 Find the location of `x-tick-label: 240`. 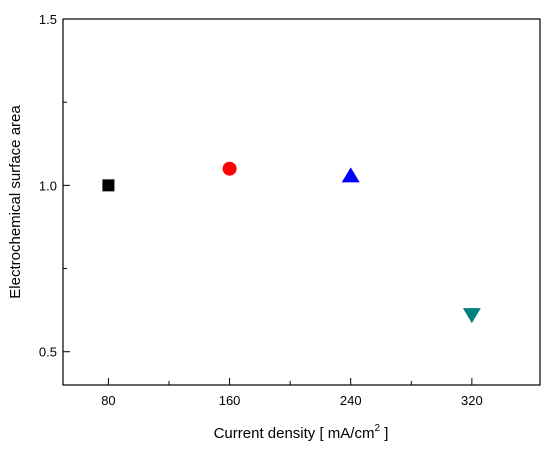

x-tick-label: 240 is located at coordinates (351, 400).